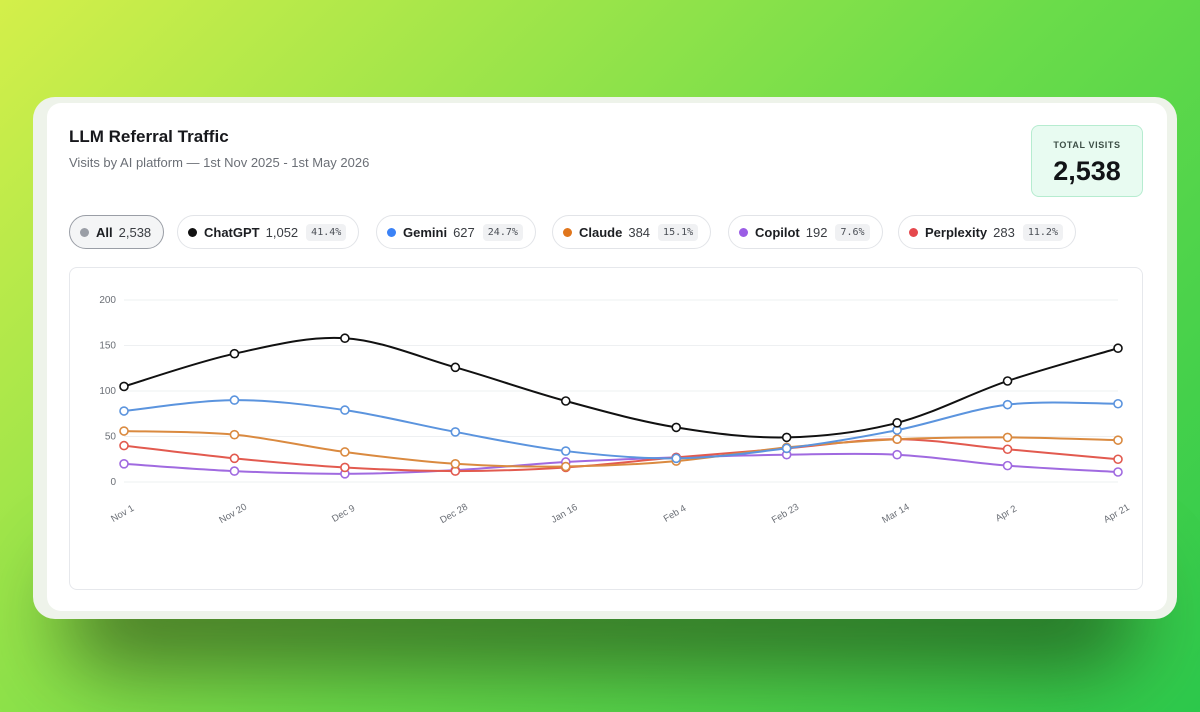 Image resolution: width=1200 pixels, height=712 pixels. Describe the element at coordinates (343, 514) in the screenshot. I see `x-tick-label: Dec 9` at that location.